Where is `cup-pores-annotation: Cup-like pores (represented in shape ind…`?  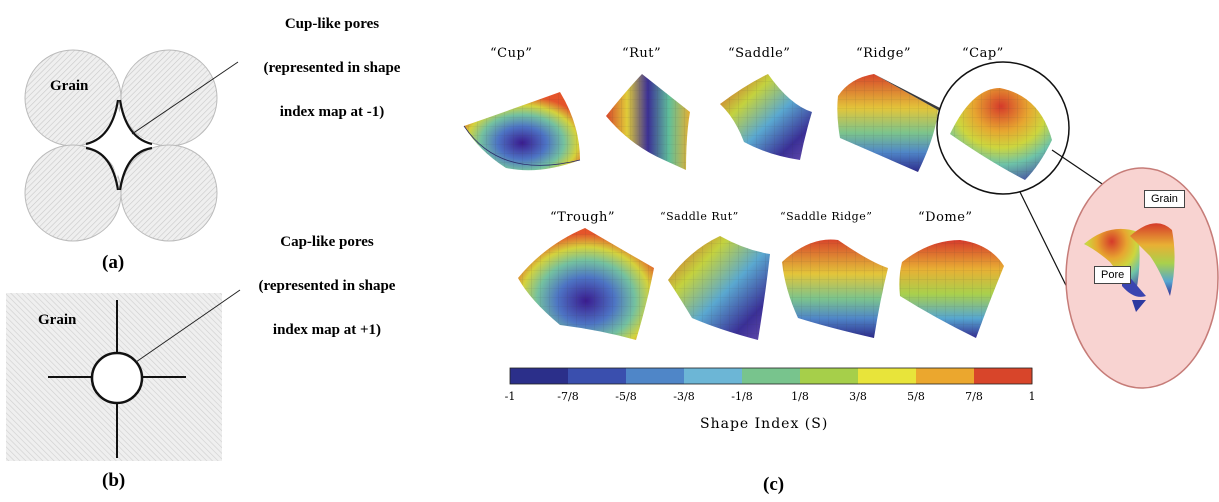
cup-pores-annotation: Cup-like pores (represented in shape ind… is located at coordinates (332, 68).